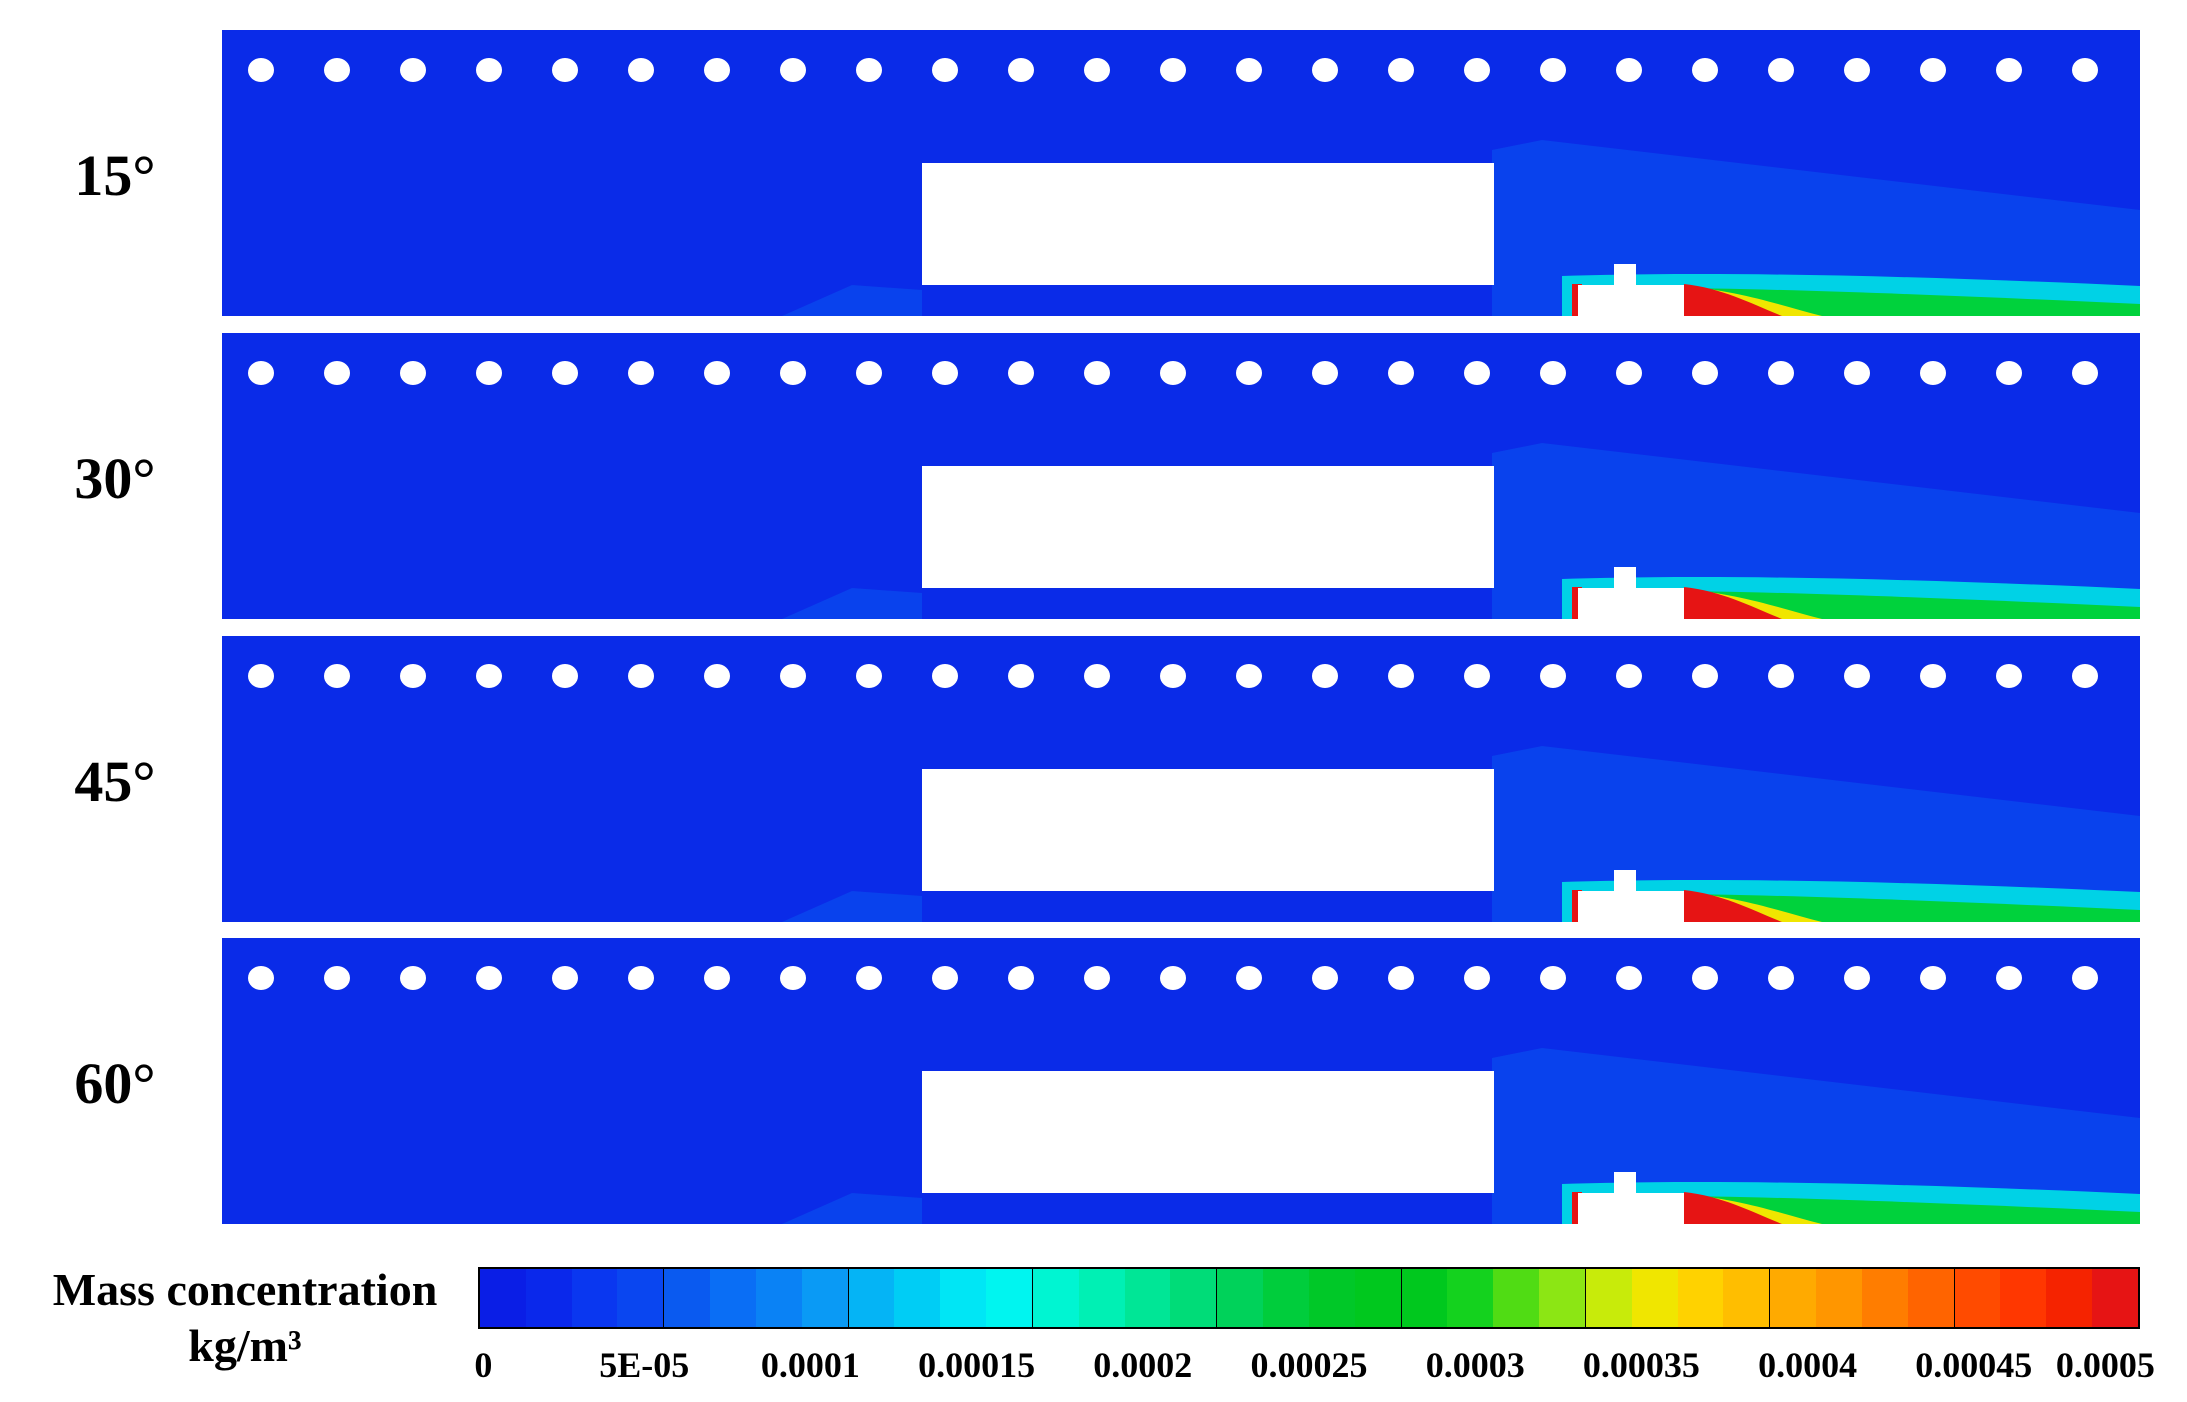 The image size is (2187, 1402). Describe the element at coordinates (1208, 527) in the screenshot. I see `building-block` at that location.